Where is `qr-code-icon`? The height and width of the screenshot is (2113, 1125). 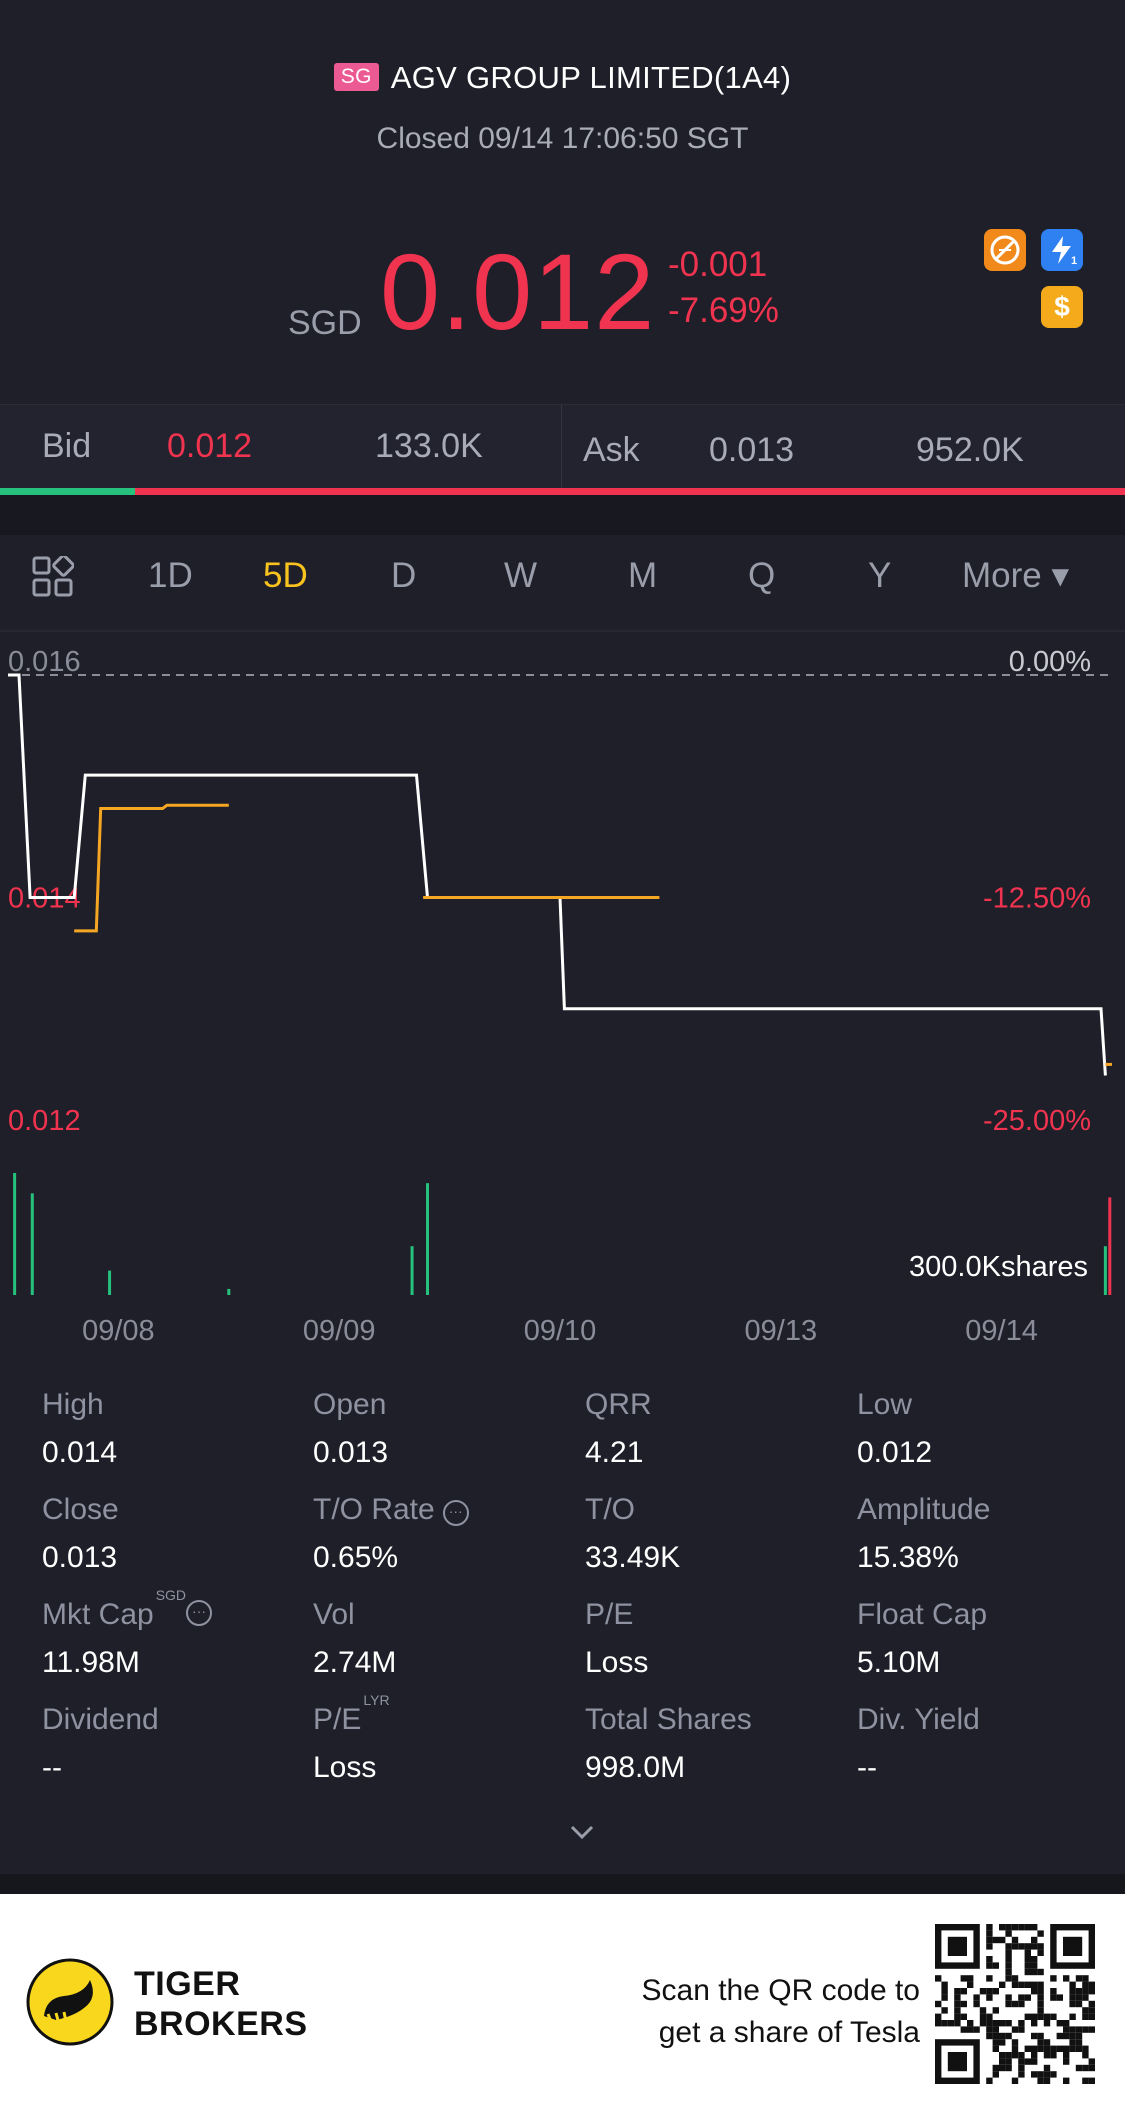 qr-code-icon is located at coordinates (1015, 2004).